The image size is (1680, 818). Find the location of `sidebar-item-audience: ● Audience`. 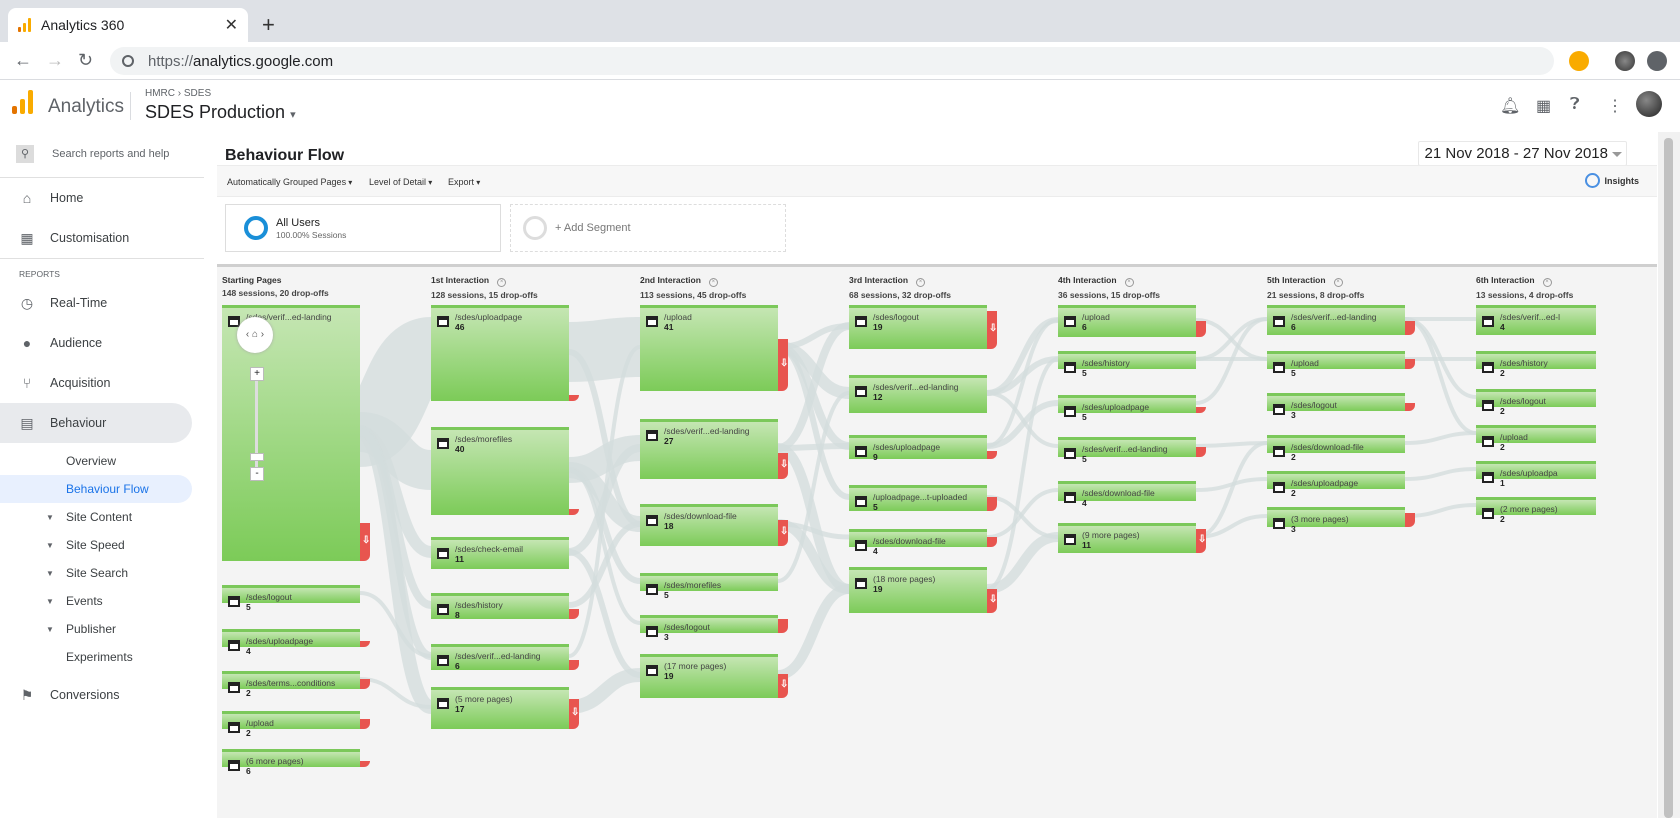

sidebar-item-audience: ● Audience is located at coordinates (102, 343).